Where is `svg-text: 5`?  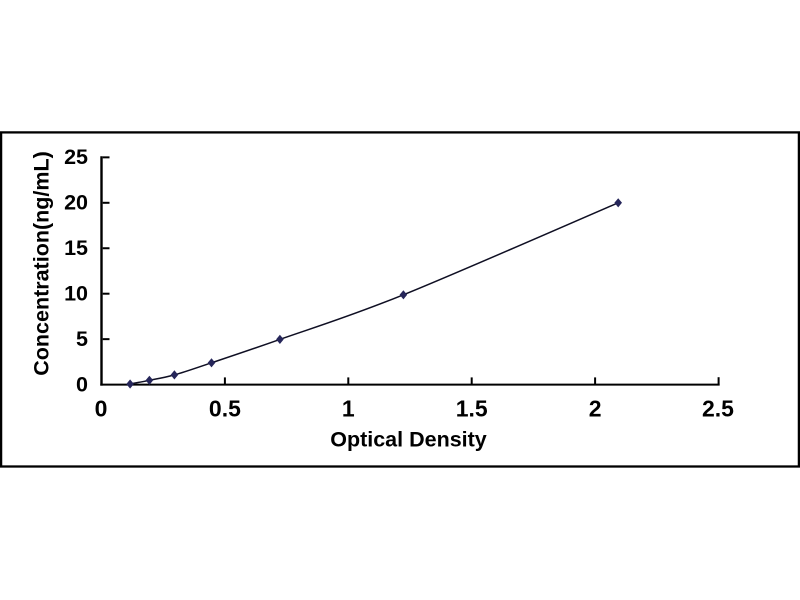
svg-text: 5 is located at coordinates (82, 339).